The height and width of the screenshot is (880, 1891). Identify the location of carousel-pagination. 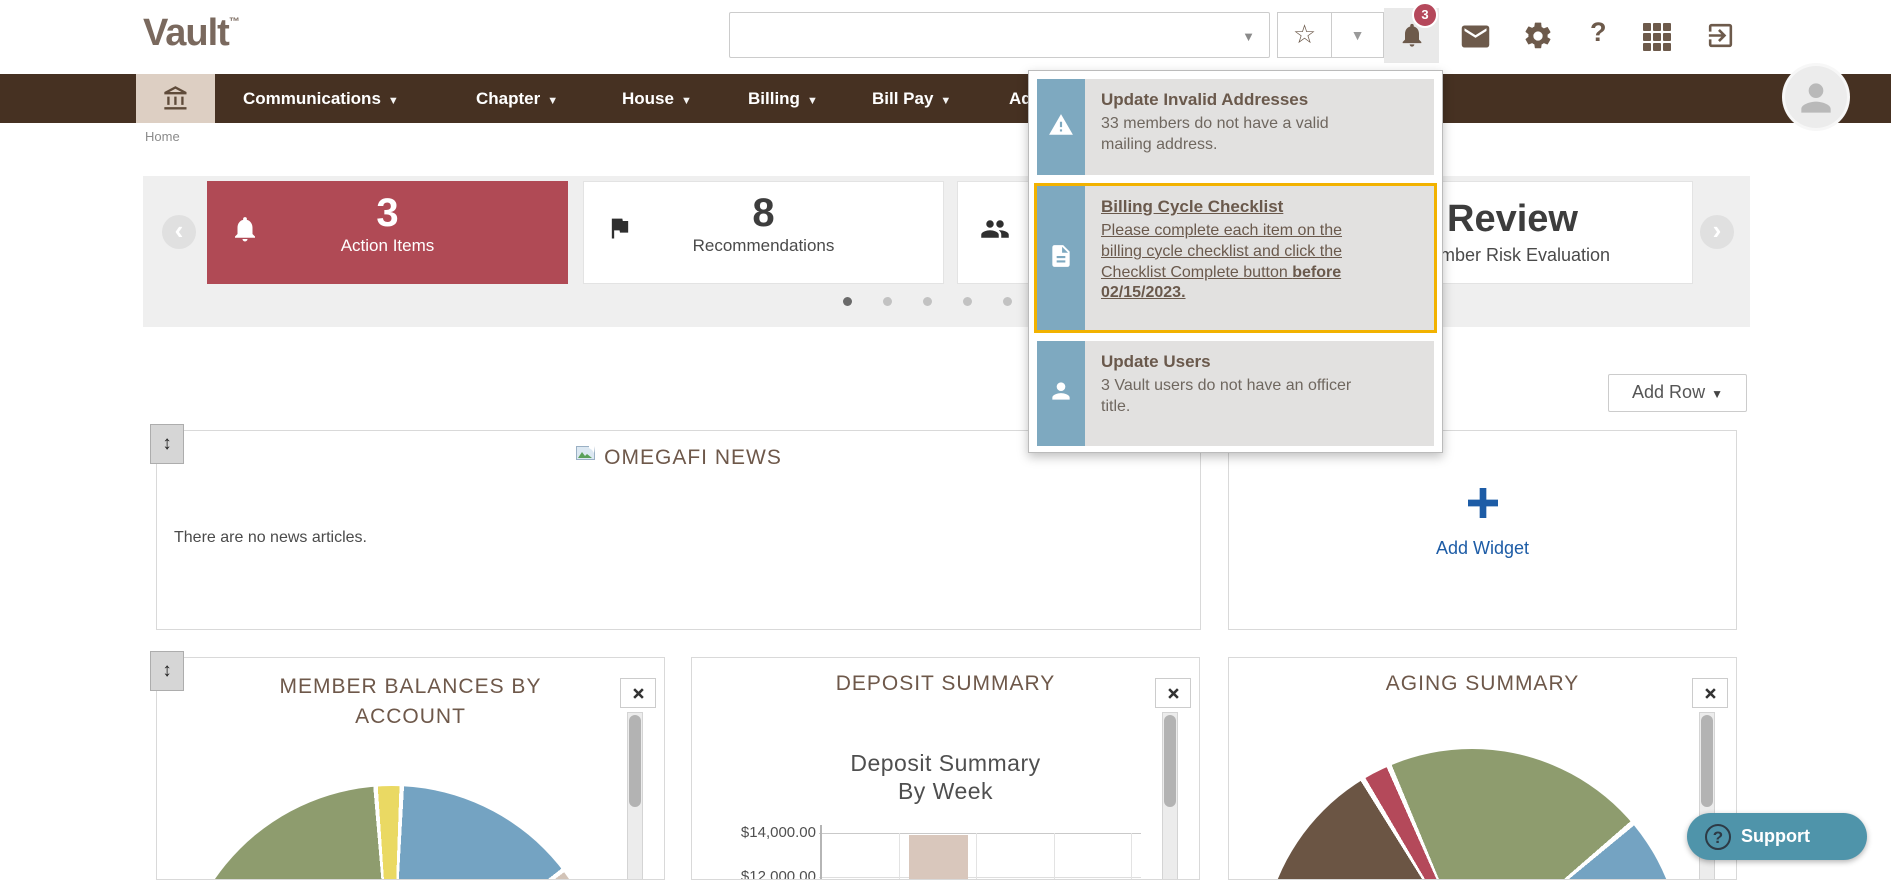
(927, 301).